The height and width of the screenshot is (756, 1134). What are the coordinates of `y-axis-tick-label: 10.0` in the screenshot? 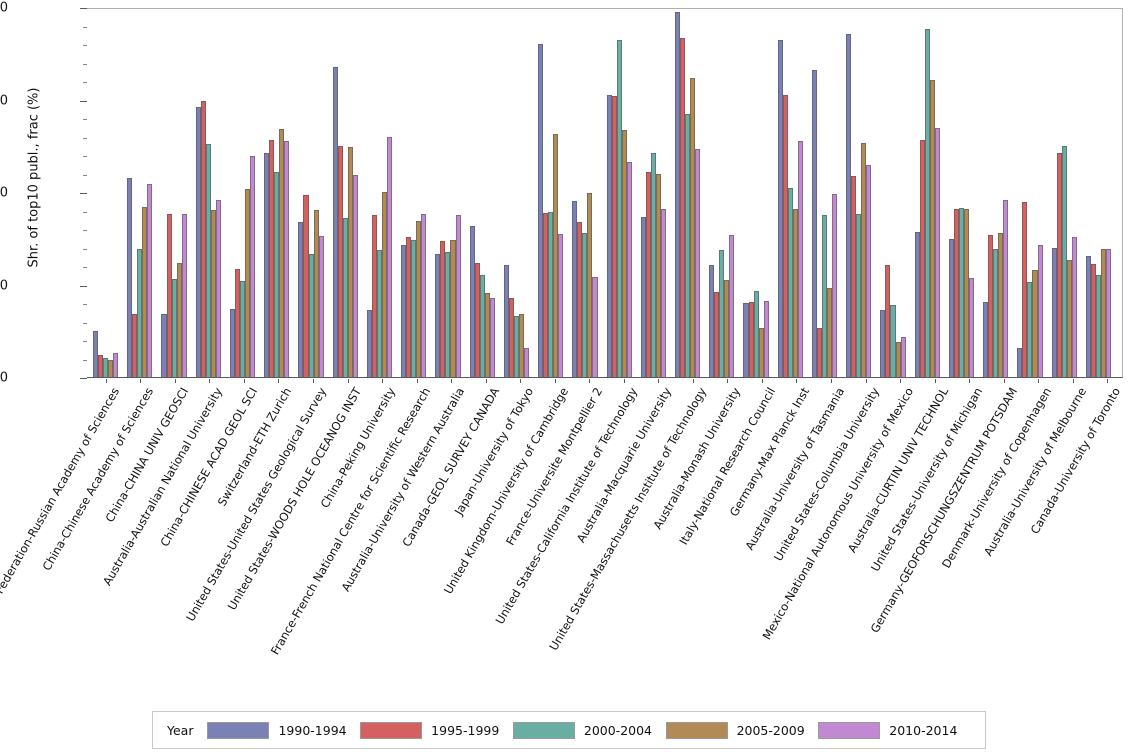 It's located at (4, 285).